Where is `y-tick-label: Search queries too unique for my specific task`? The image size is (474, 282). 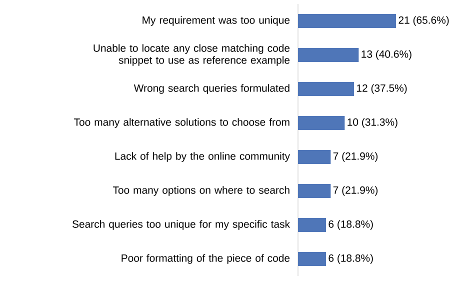
y-tick-label: Search queries too unique for my specific task is located at coordinates (181, 225).